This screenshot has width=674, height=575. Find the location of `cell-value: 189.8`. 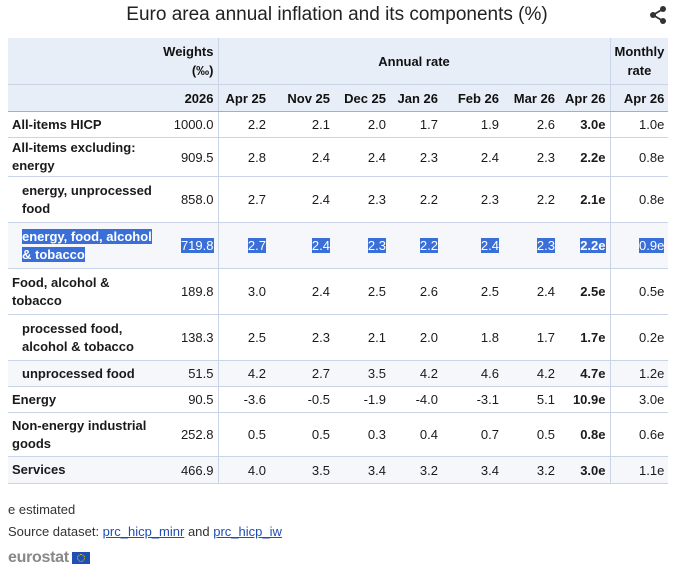

cell-value: 189.8 is located at coordinates (197, 291).